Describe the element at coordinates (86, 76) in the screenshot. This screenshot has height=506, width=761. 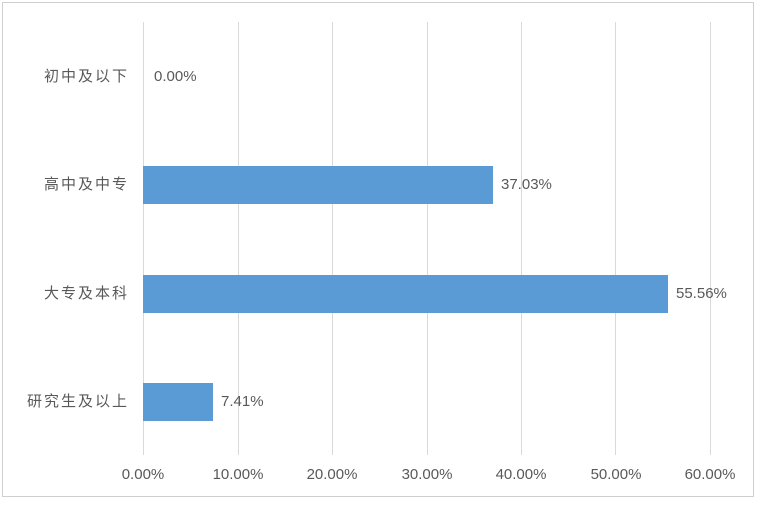
I see `category-label-1: 初中及以下` at that location.